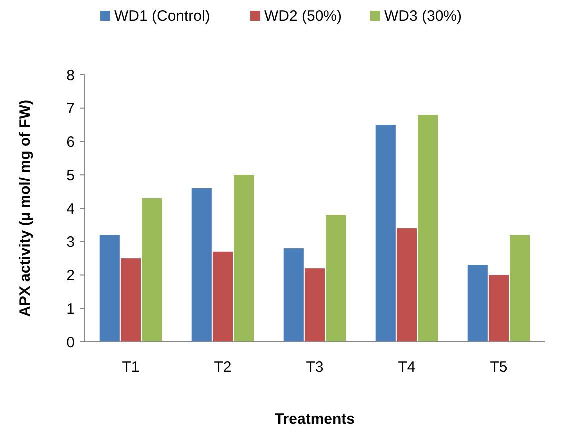  What do you see at coordinates (70, 209) in the screenshot?
I see `y-tick-label: 4` at bounding box center [70, 209].